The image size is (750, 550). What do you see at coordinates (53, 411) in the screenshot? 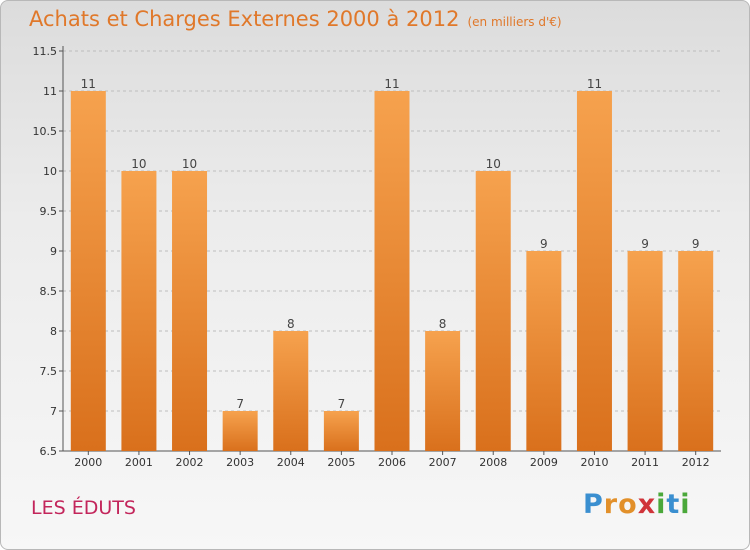
I see `y-tick-label: 7` at bounding box center [53, 411].